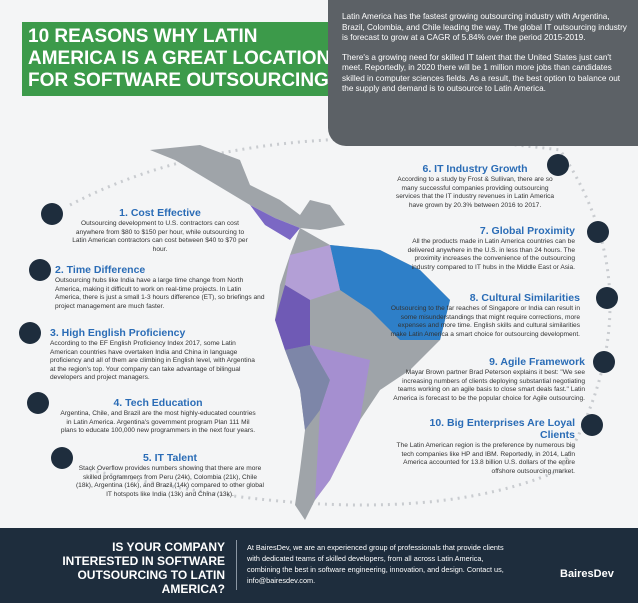 Image resolution: width=638 pixels, height=603 pixels. Describe the element at coordinates (118, 333) in the screenshot. I see `reason-title: 3. High English Proficiency` at that location.